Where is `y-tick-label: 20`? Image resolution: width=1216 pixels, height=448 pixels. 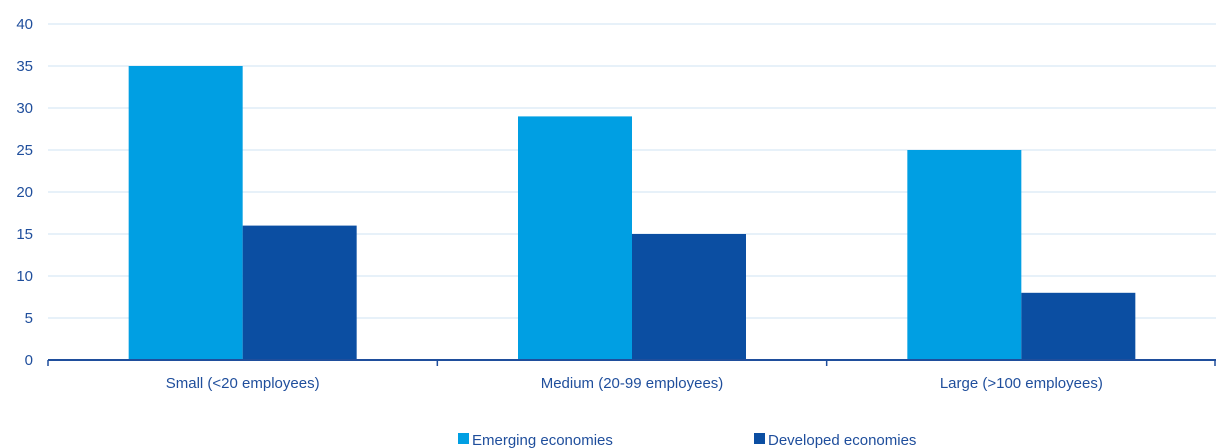
y-tick-label: 20 is located at coordinates (24, 192).